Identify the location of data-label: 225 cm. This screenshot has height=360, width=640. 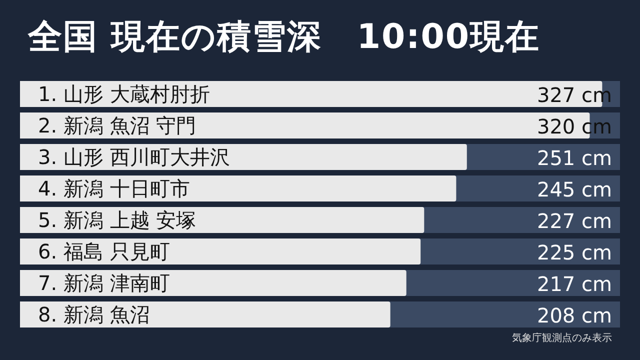
(574, 252).